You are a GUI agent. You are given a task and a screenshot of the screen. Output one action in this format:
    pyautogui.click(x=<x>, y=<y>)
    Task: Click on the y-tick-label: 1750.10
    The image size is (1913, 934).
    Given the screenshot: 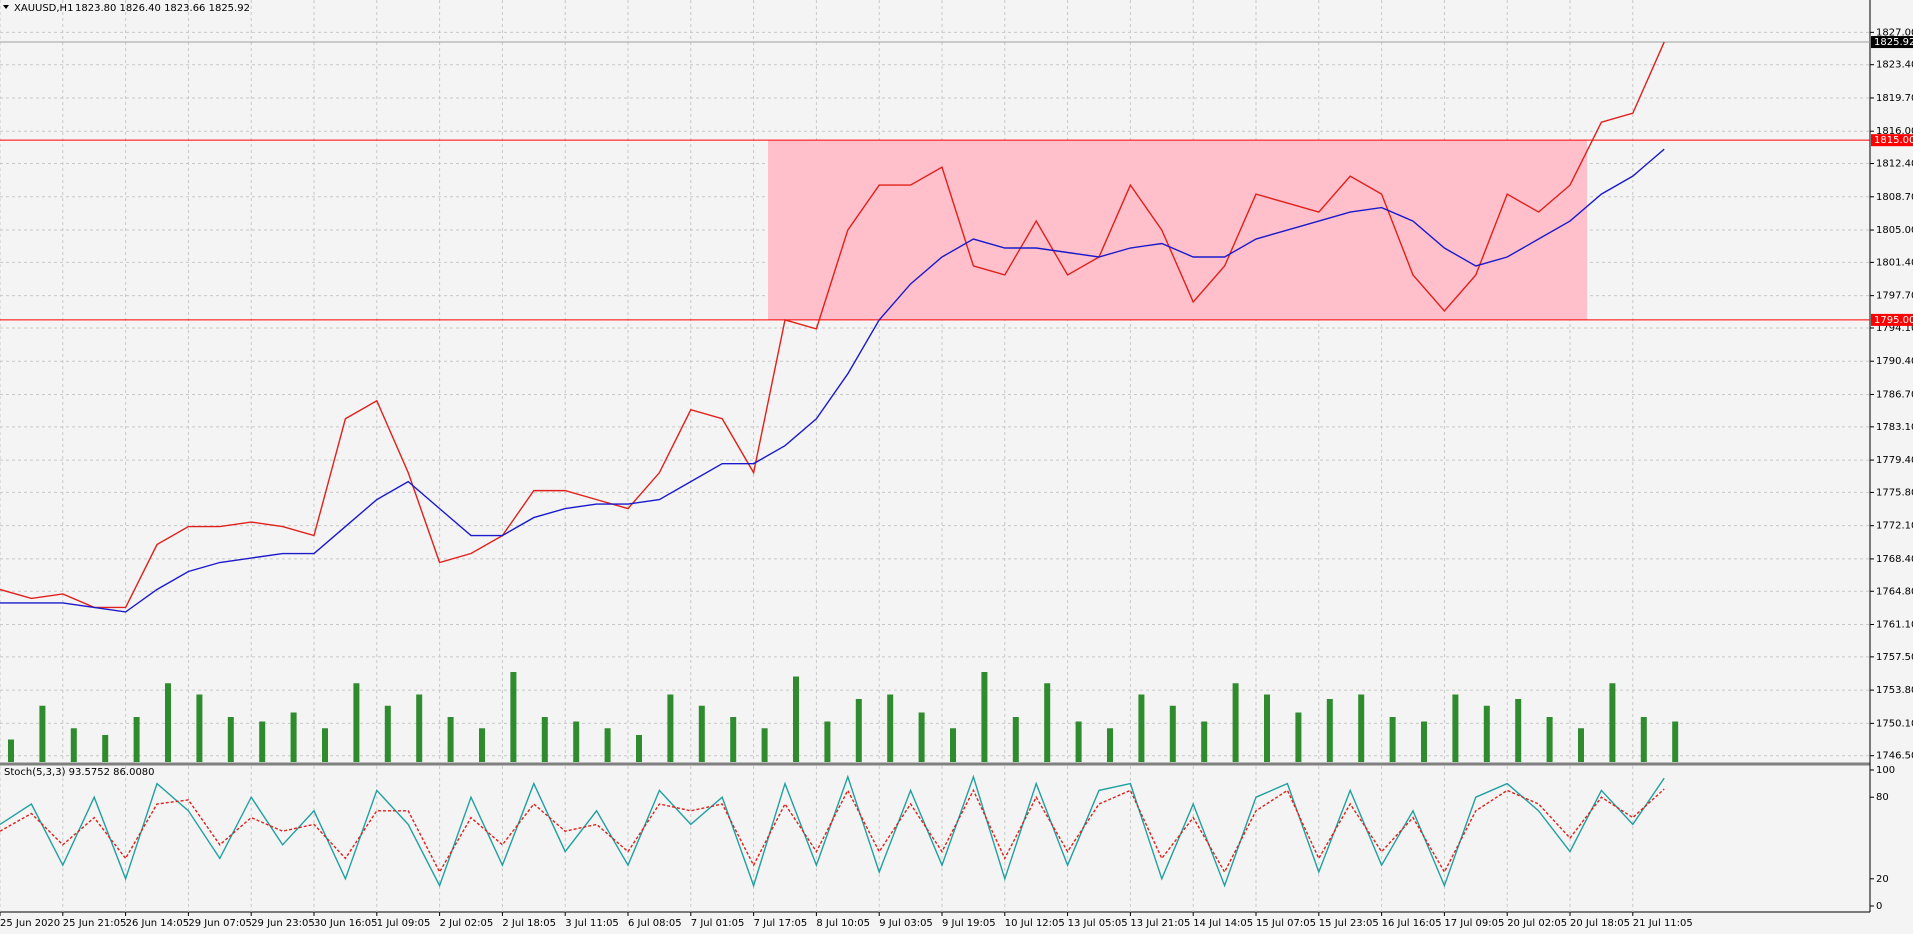 What is the action you would take?
    pyautogui.click(x=1894, y=723)
    